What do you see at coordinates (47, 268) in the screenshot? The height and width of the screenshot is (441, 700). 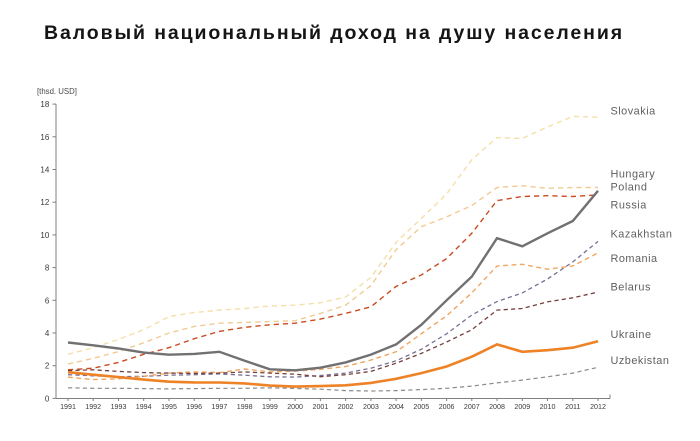 I see `svg-text: 8` at bounding box center [47, 268].